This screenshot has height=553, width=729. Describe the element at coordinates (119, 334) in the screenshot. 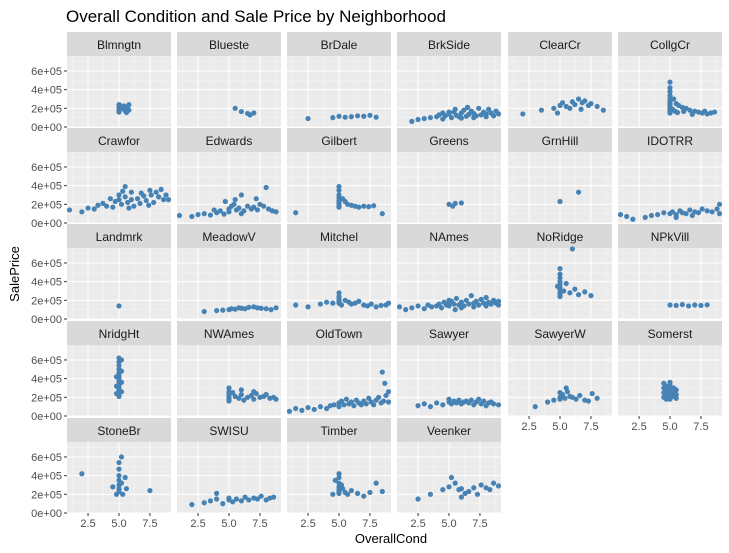

I see `facet-strip-label: NridgHt` at that location.